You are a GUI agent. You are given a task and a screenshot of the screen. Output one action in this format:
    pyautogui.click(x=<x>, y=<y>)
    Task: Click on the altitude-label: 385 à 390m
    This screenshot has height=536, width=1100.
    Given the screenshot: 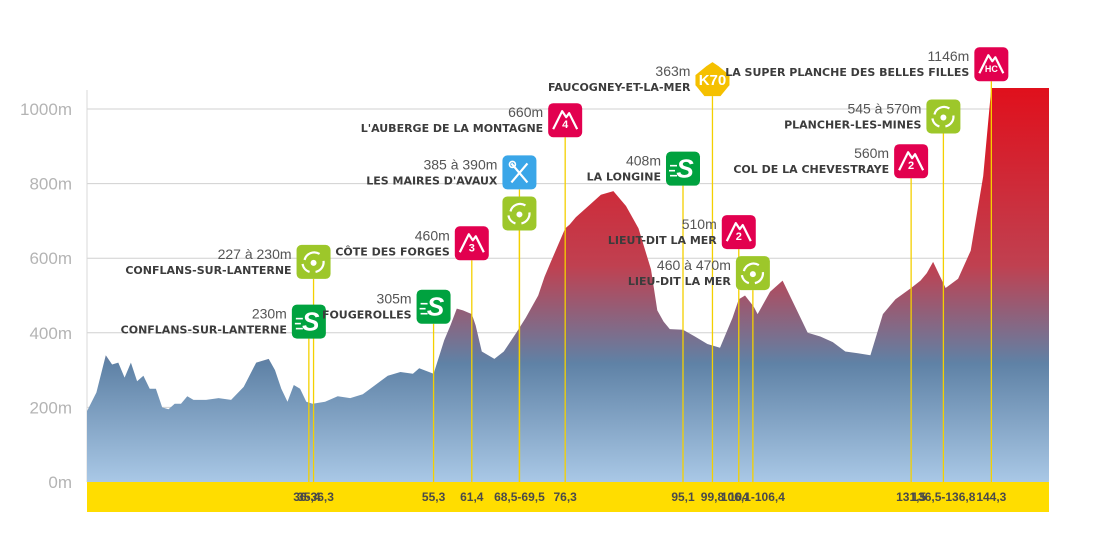 What is the action you would take?
    pyautogui.click(x=460, y=164)
    